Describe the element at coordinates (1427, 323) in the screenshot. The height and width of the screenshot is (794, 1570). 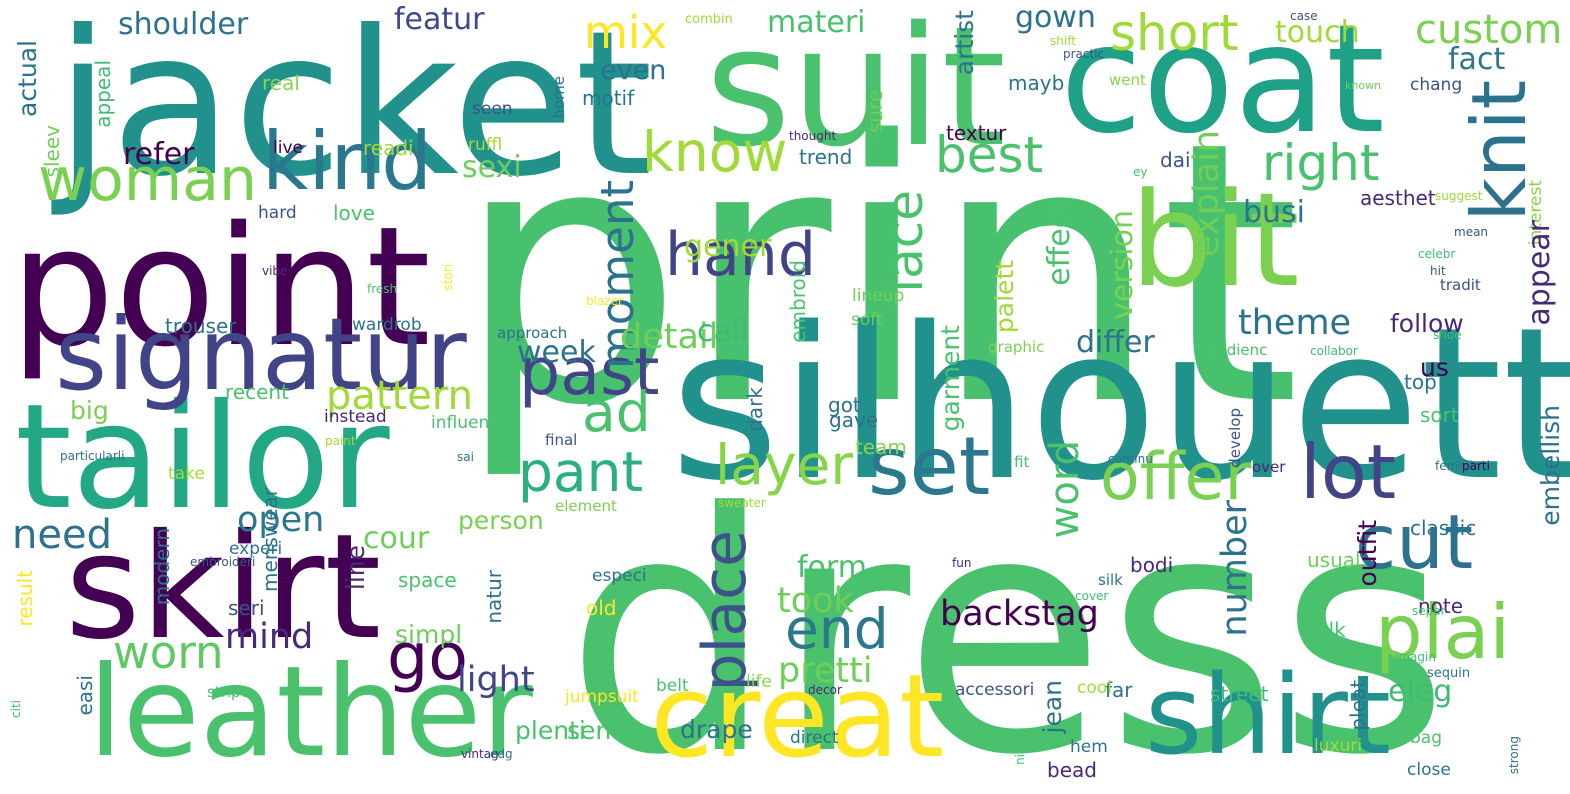
I see `word-follow: follow` at that location.